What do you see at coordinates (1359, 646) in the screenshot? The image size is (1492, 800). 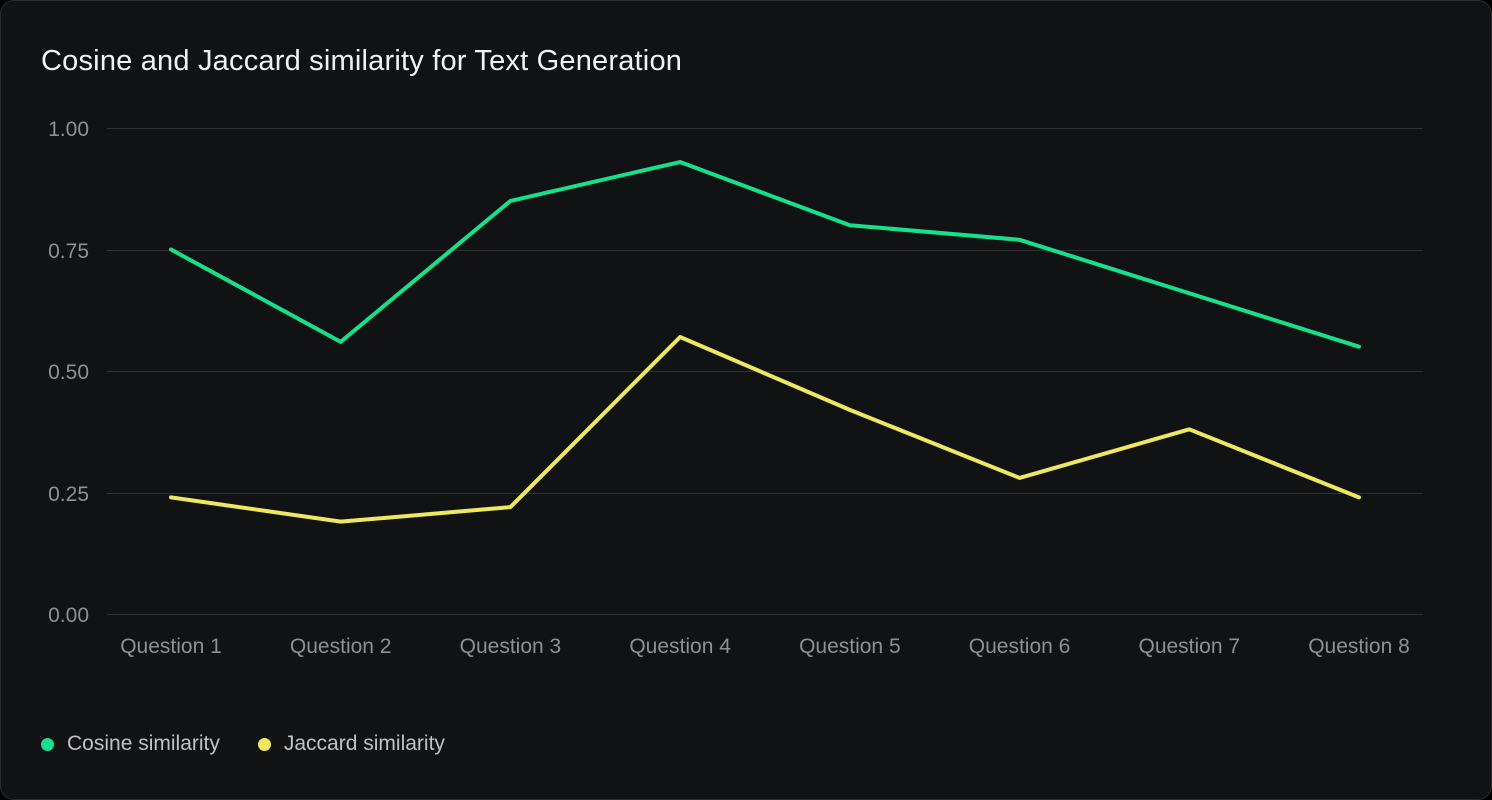 I see `x-axis-tick-label: Question 8` at bounding box center [1359, 646].